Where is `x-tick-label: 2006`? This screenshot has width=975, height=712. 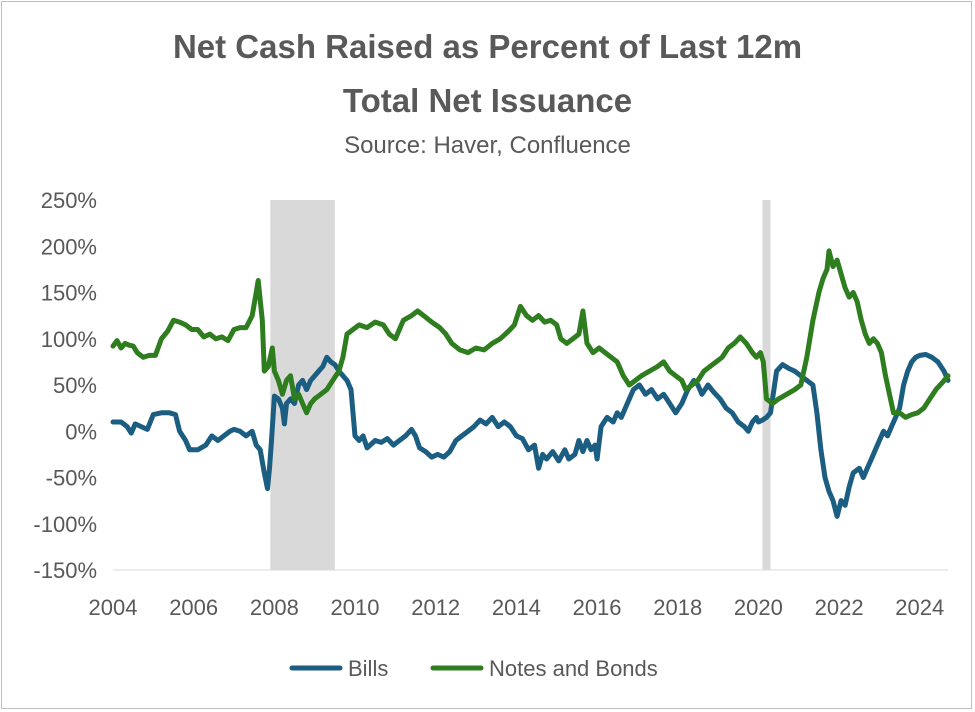 x-tick-label: 2006 is located at coordinates (193, 607).